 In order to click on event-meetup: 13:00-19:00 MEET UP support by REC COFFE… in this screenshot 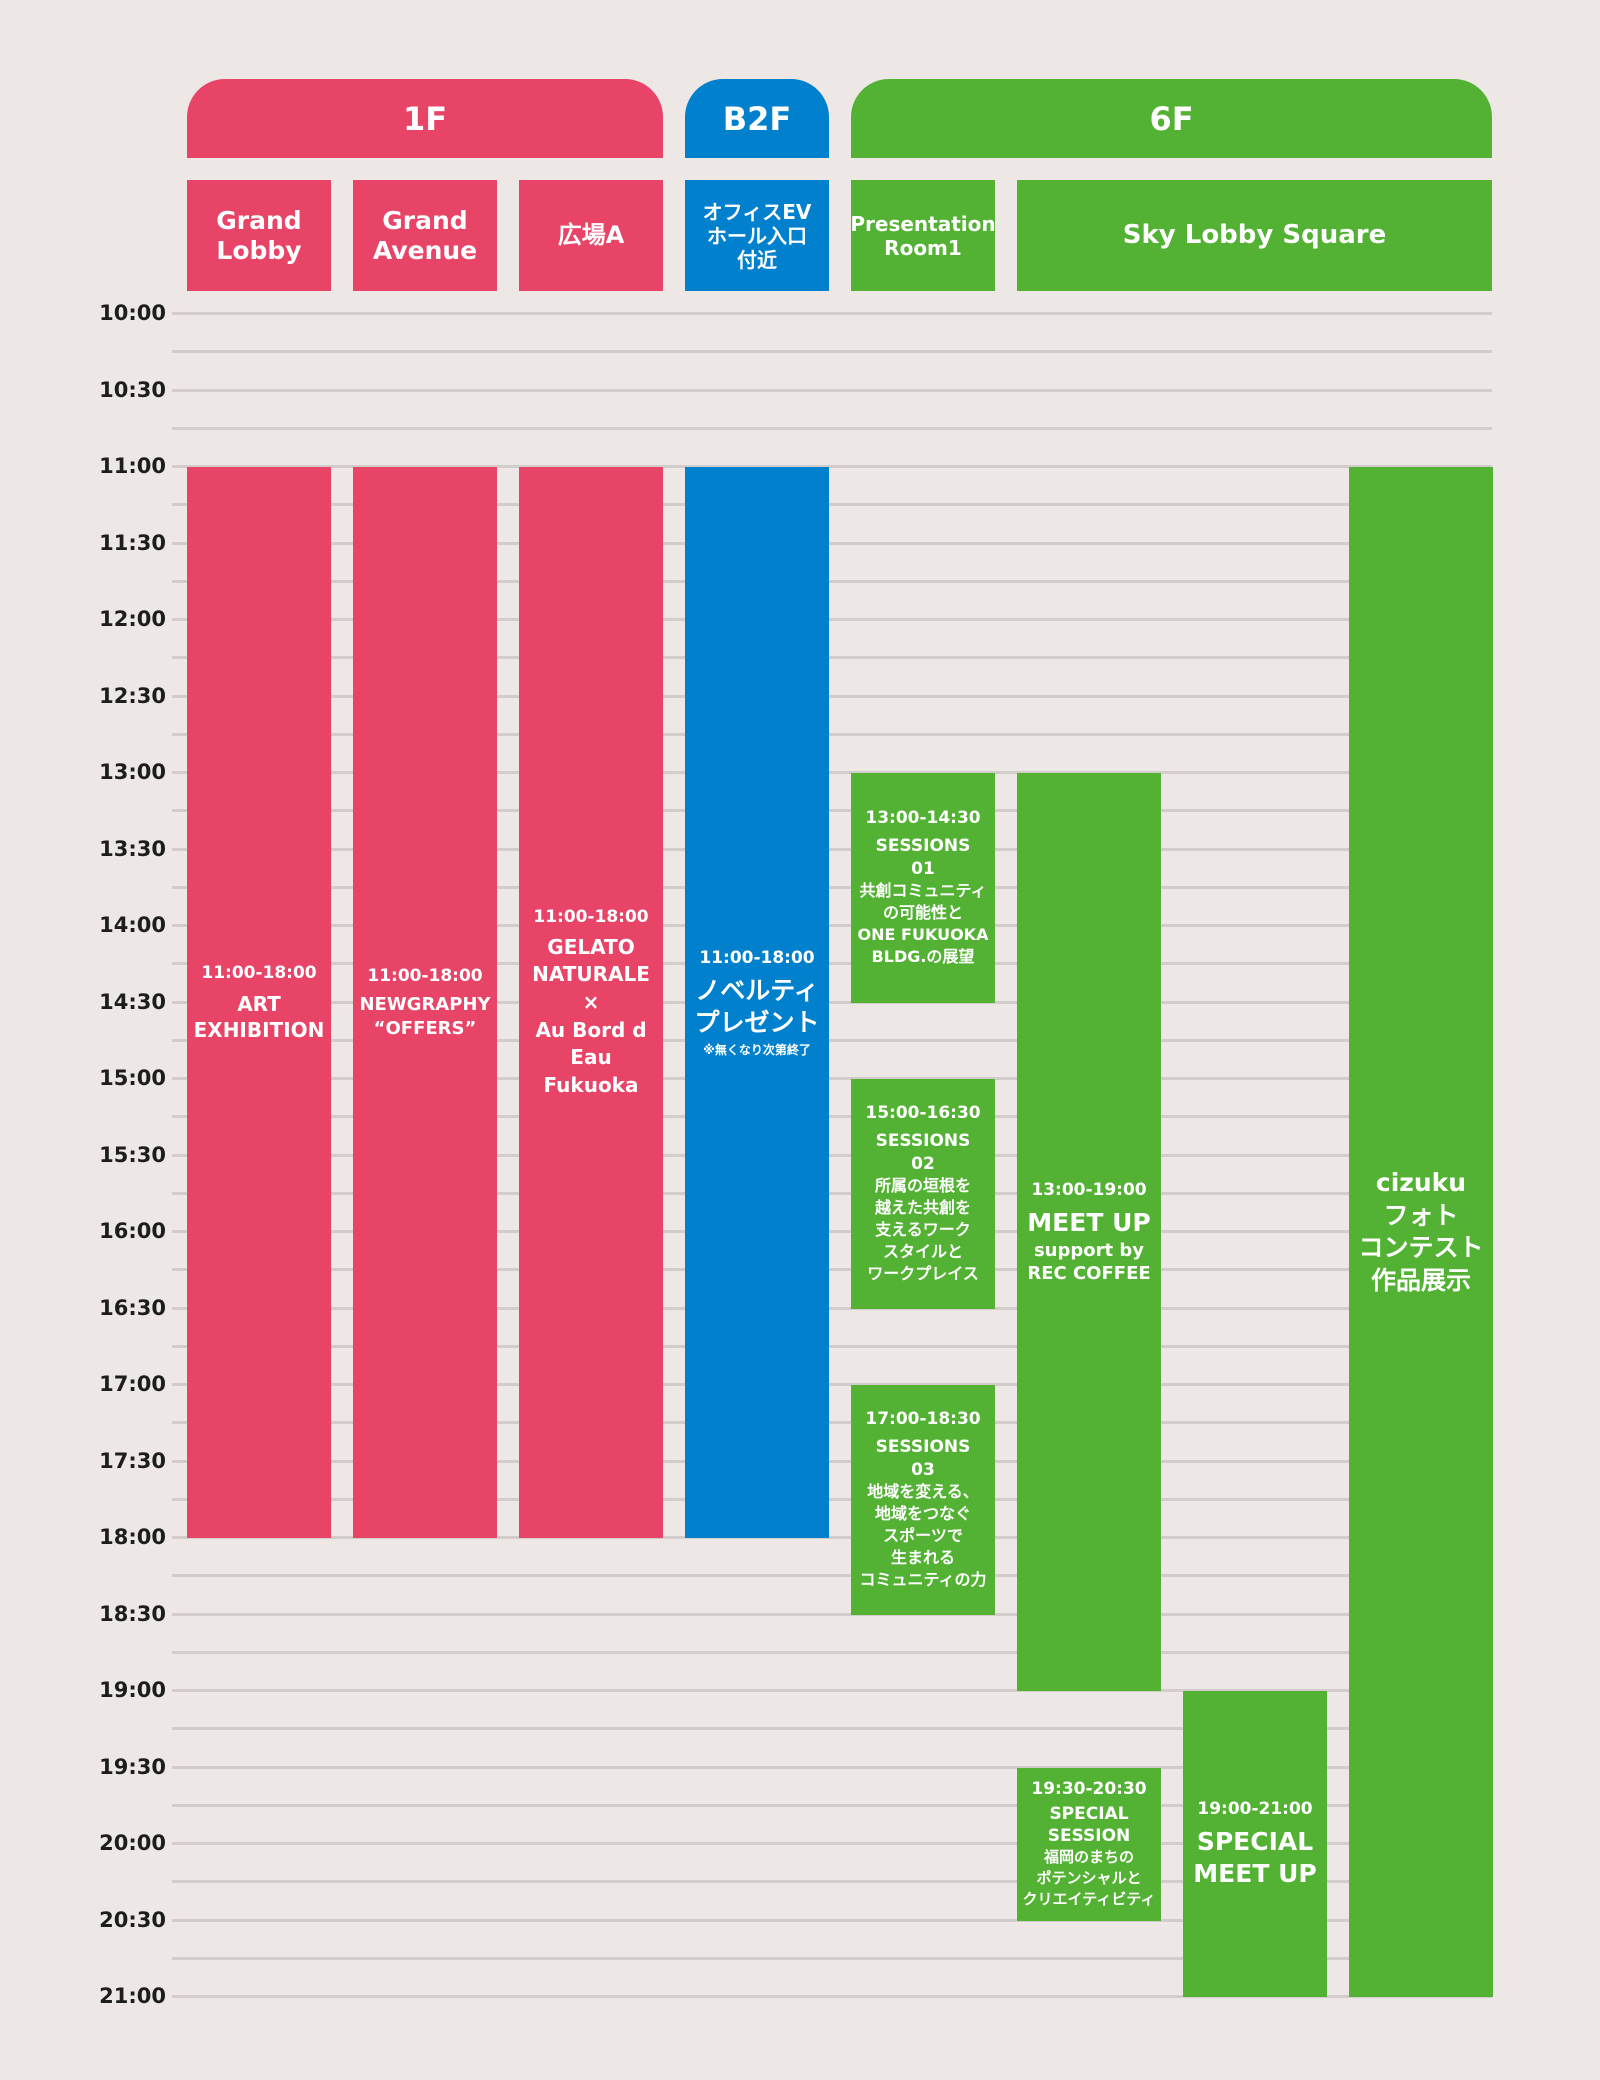, I will do `click(1089, 1232)`.